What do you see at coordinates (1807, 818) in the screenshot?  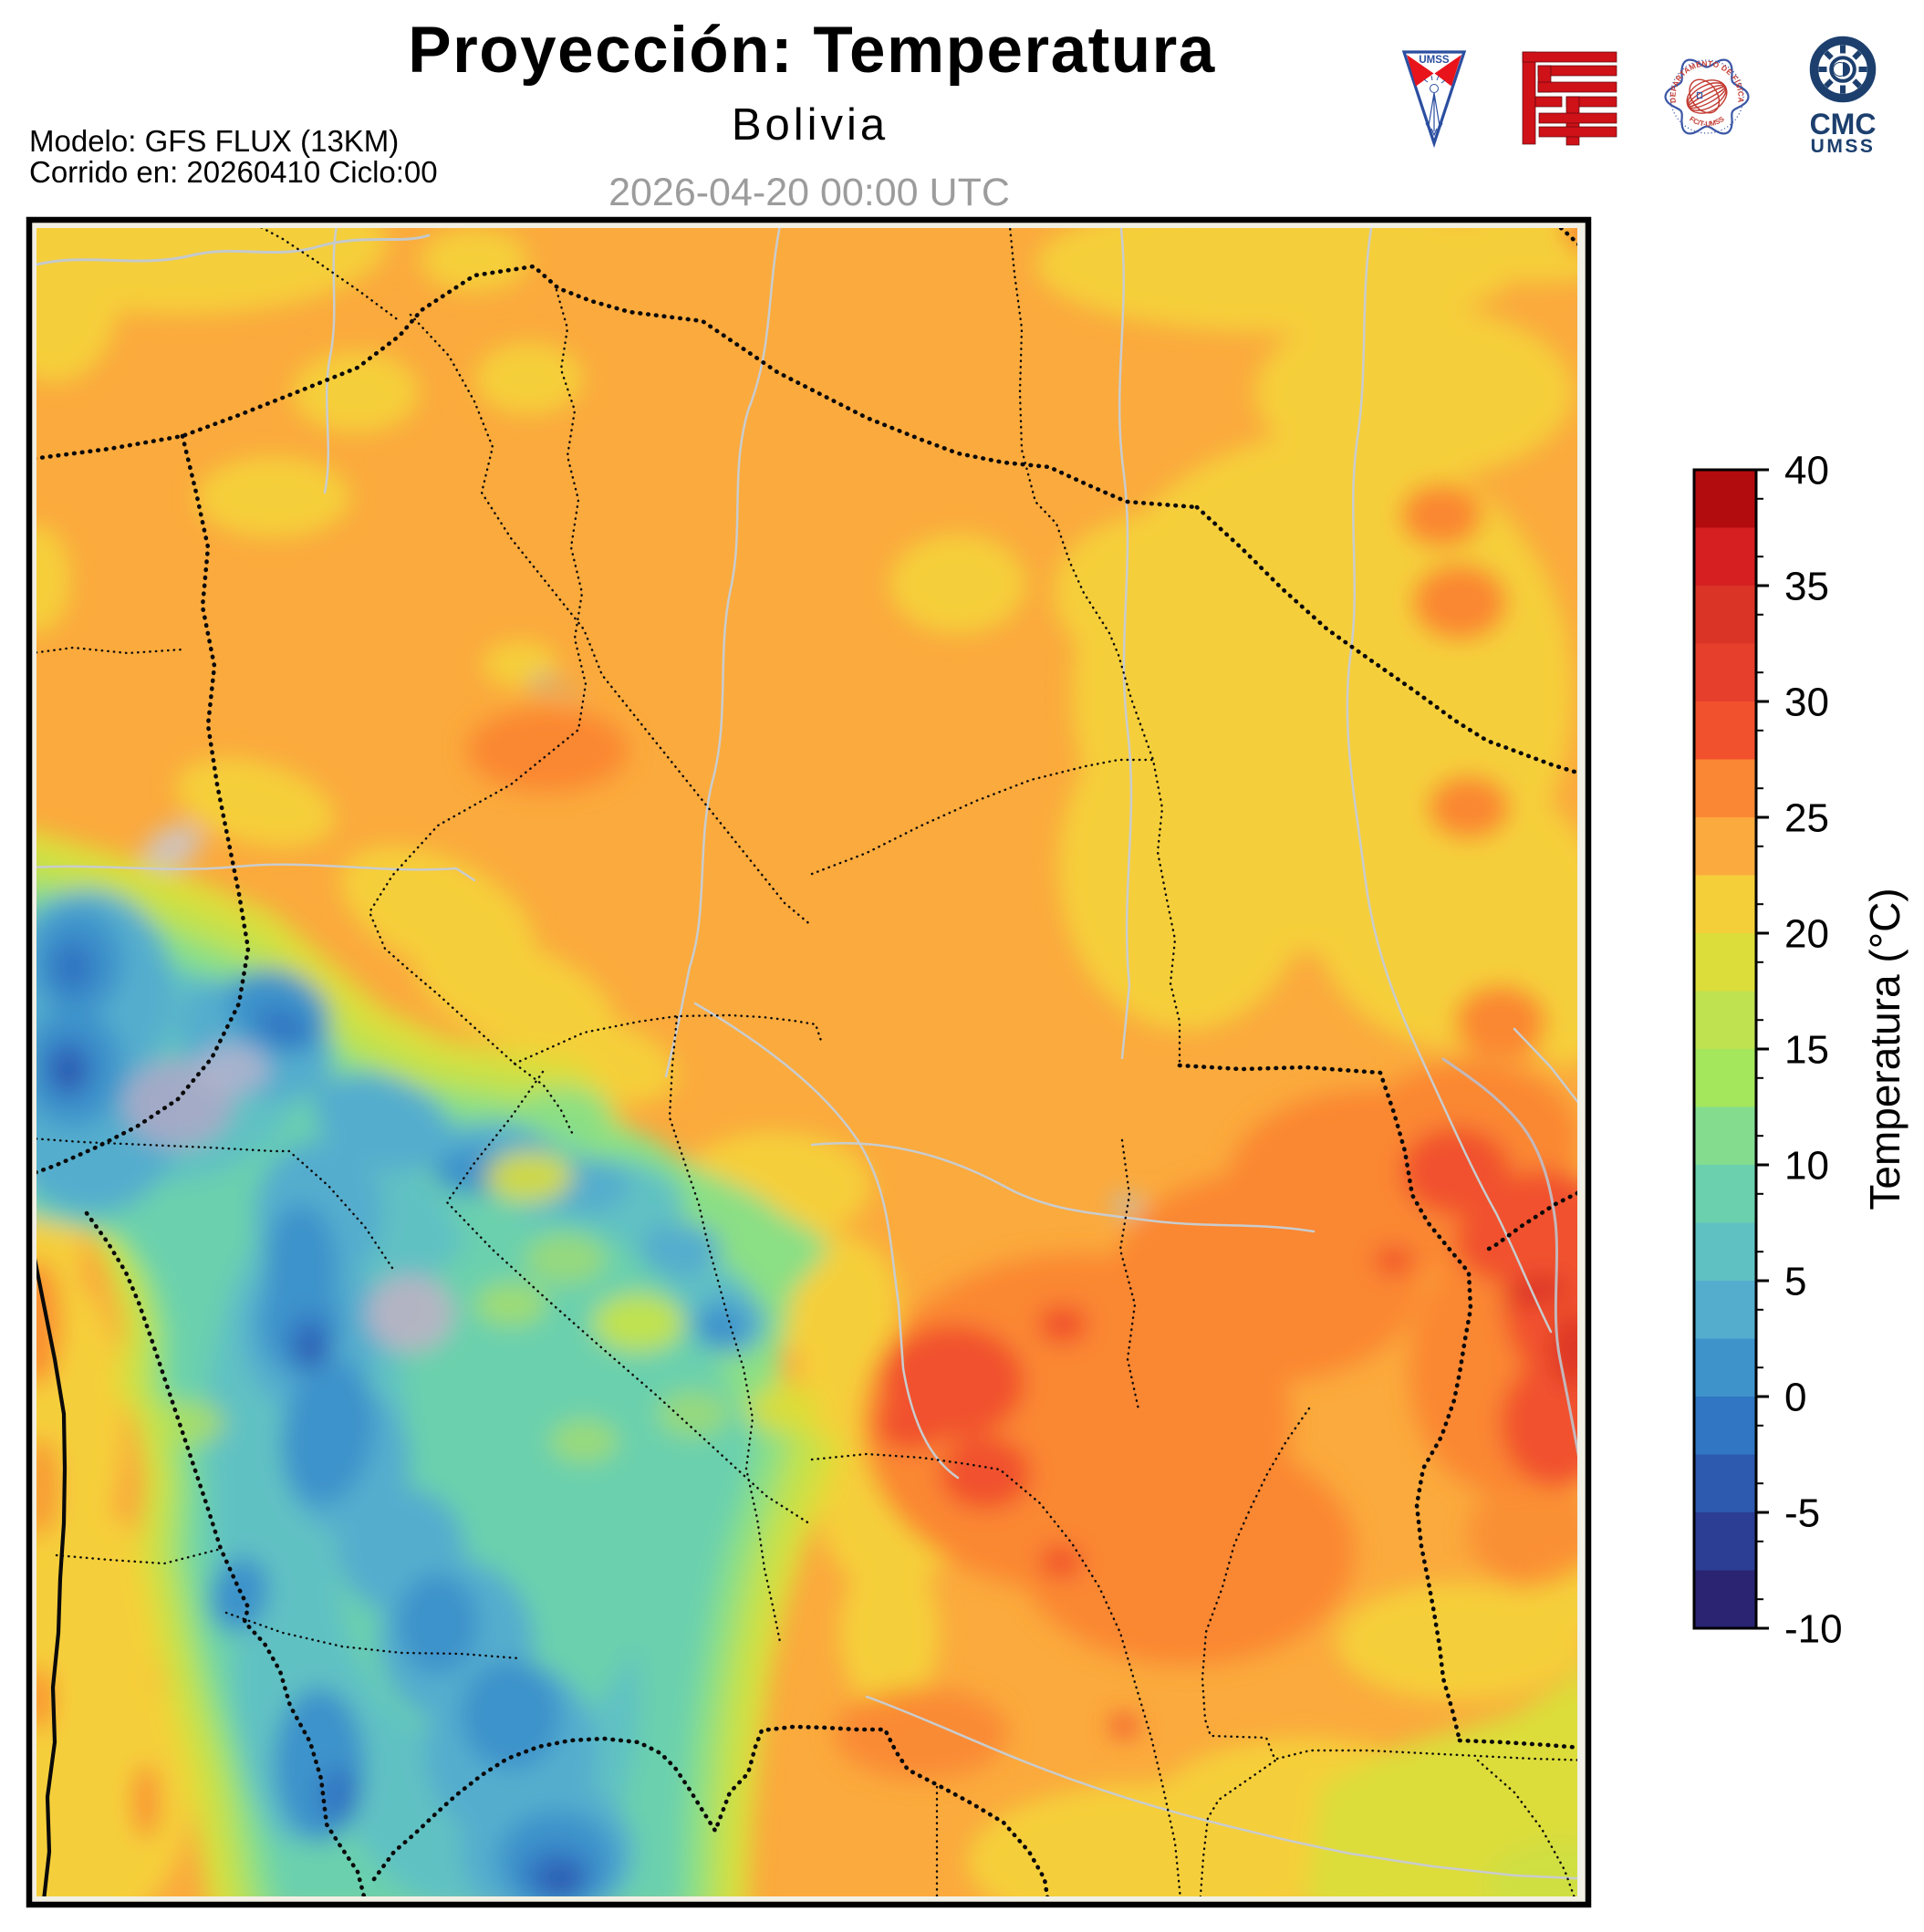 I see `svg-text: 25` at bounding box center [1807, 818].